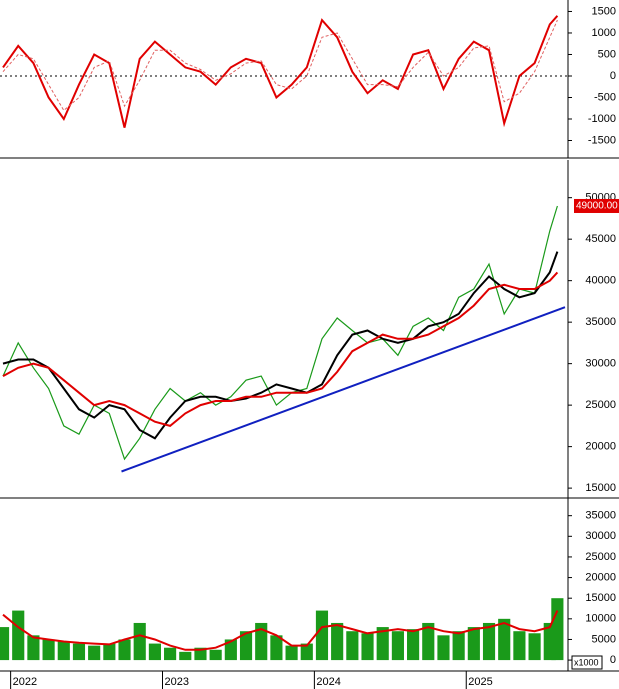 Image resolution: width=619 pixels, height=689 pixels. I want to click on y-tick-label: 1500, so click(604, 11).